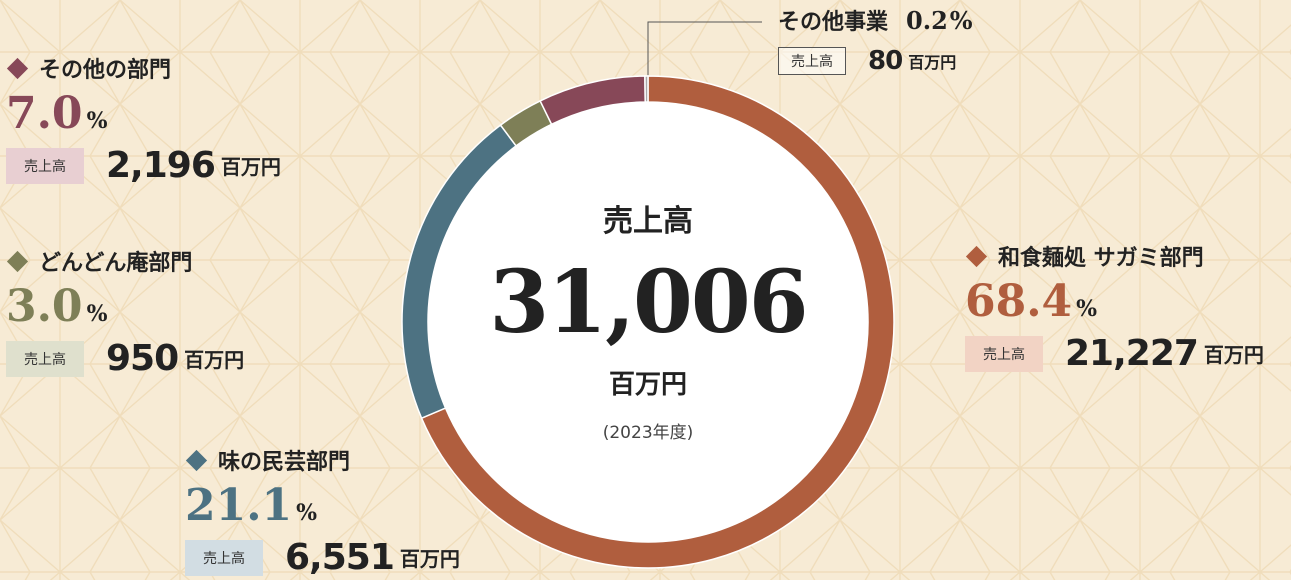  I want to click on category-name: その他の部門, so click(105, 70).